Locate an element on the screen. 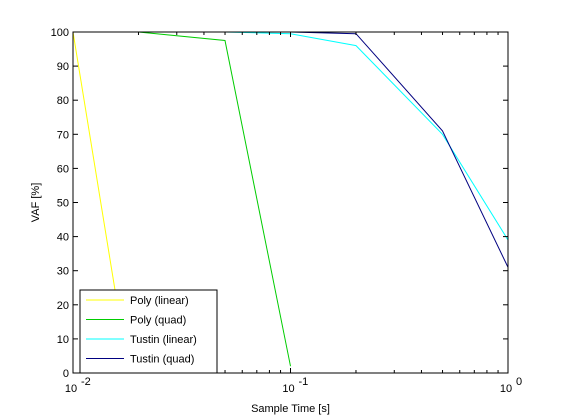 This screenshot has height=420, width=561. legend-entry: Tustin (linear) is located at coordinates (163, 340).